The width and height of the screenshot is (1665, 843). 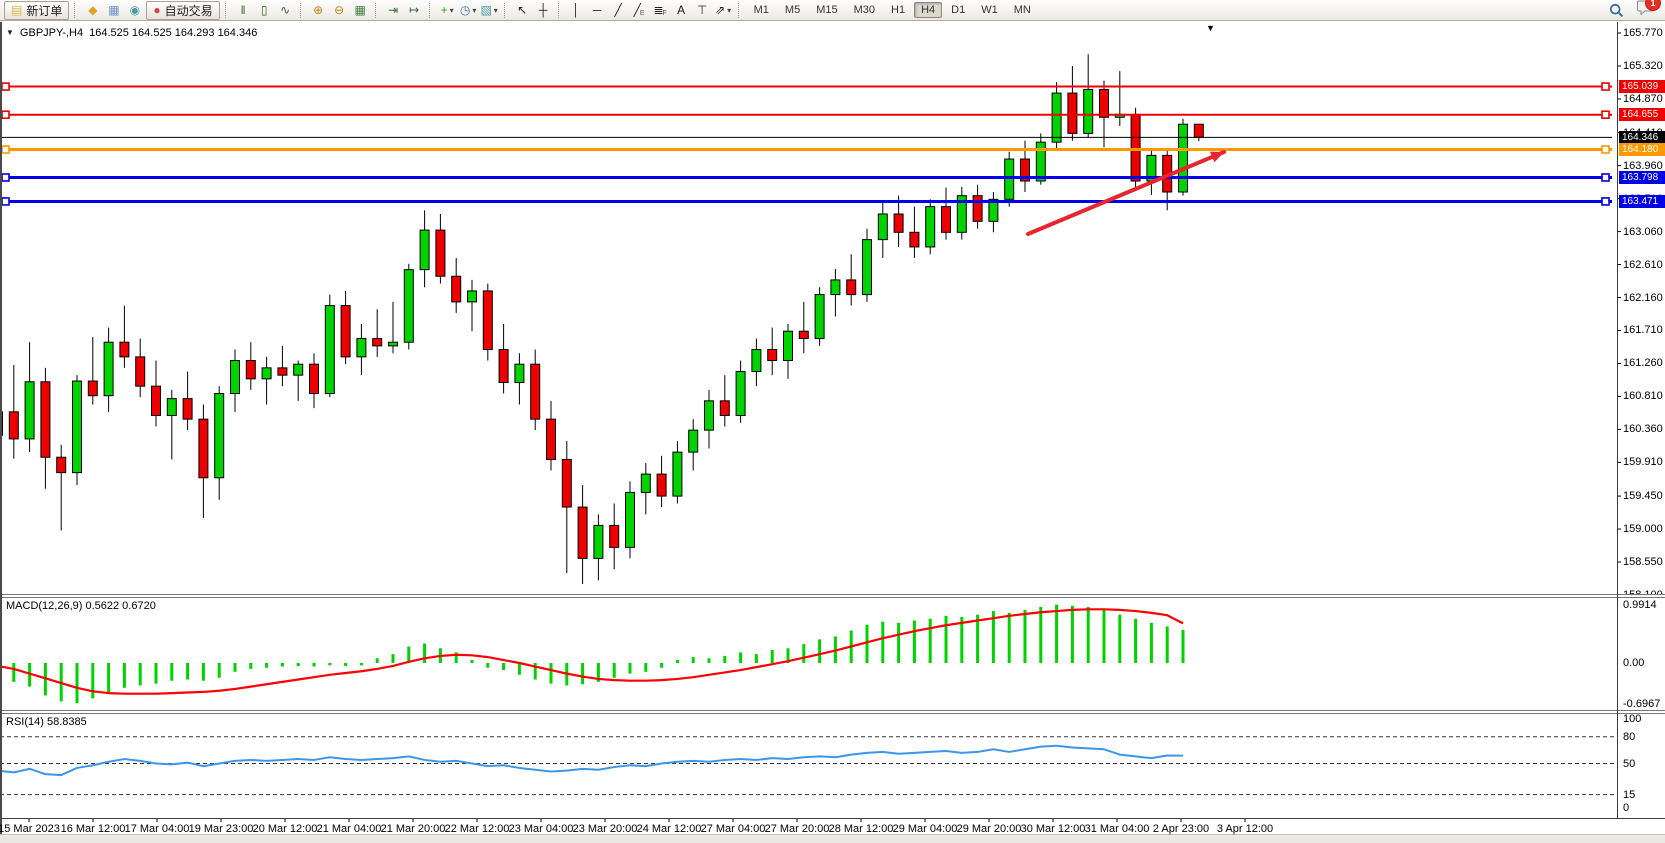 I want to click on arrows-tool-menu: ⇗ ▾, so click(x=723, y=10).